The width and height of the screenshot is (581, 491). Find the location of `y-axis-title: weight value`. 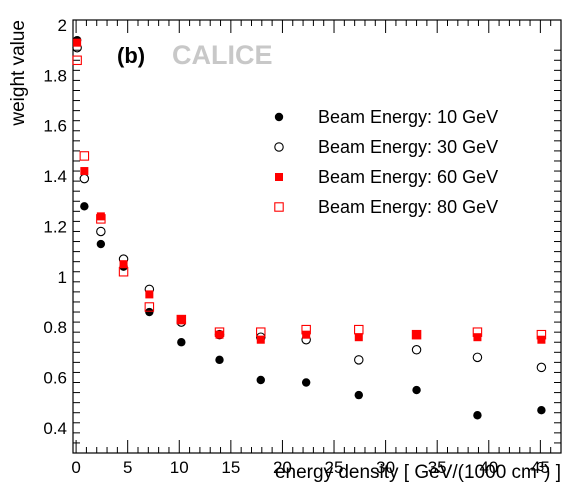

y-axis-title: weight value is located at coordinates (18, 73).